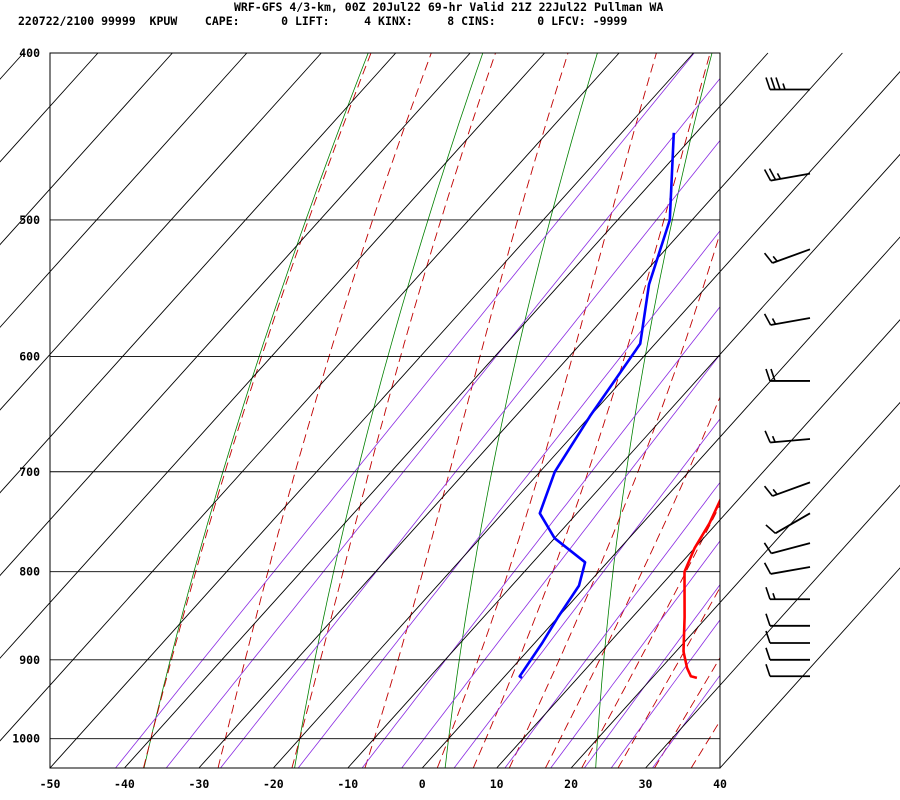 This screenshot has width=900, height=800. What do you see at coordinates (273, 784) in the screenshot?
I see `x-tick-label: -20` at bounding box center [273, 784].